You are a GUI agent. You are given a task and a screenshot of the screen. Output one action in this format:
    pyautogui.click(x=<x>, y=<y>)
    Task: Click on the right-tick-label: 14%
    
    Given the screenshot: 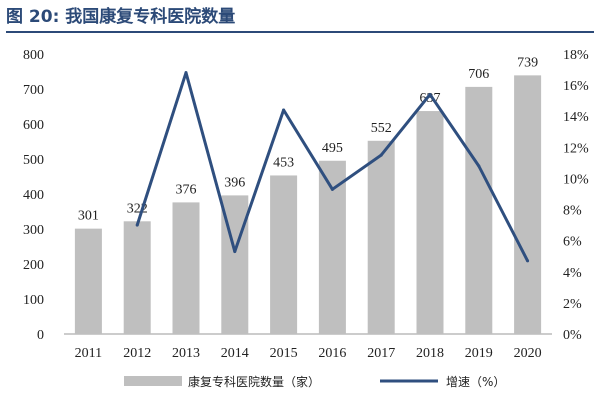 What is the action you would take?
    pyautogui.click(x=576, y=117)
    